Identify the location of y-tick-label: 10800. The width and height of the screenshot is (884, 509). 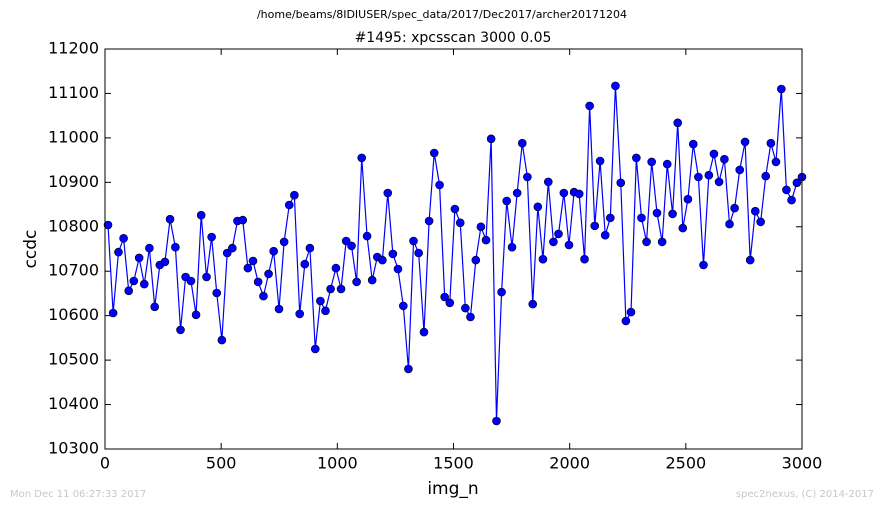
(73, 225).